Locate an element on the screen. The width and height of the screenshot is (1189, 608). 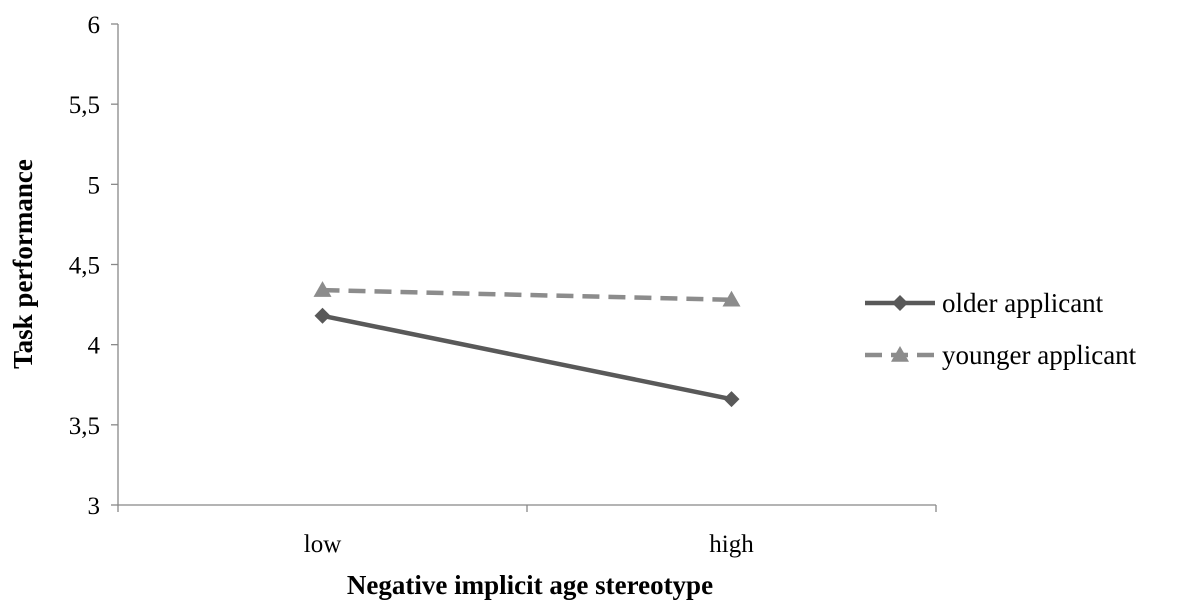
legend-item: younger applicant is located at coordinates (1001, 355).